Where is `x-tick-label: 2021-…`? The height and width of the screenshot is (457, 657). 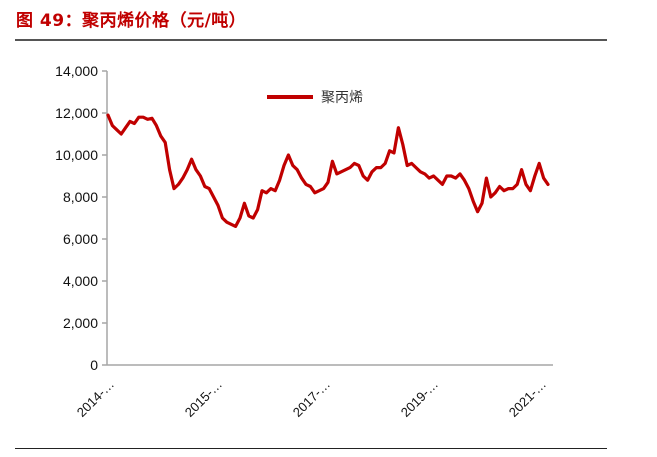
x-tick-label: 2021-… is located at coordinates (527, 398).